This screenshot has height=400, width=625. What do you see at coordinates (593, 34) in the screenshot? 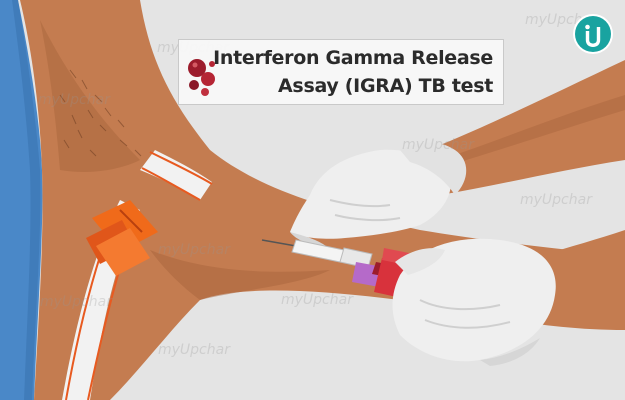
I see `myupchar-logo-icon` at bounding box center [593, 34].